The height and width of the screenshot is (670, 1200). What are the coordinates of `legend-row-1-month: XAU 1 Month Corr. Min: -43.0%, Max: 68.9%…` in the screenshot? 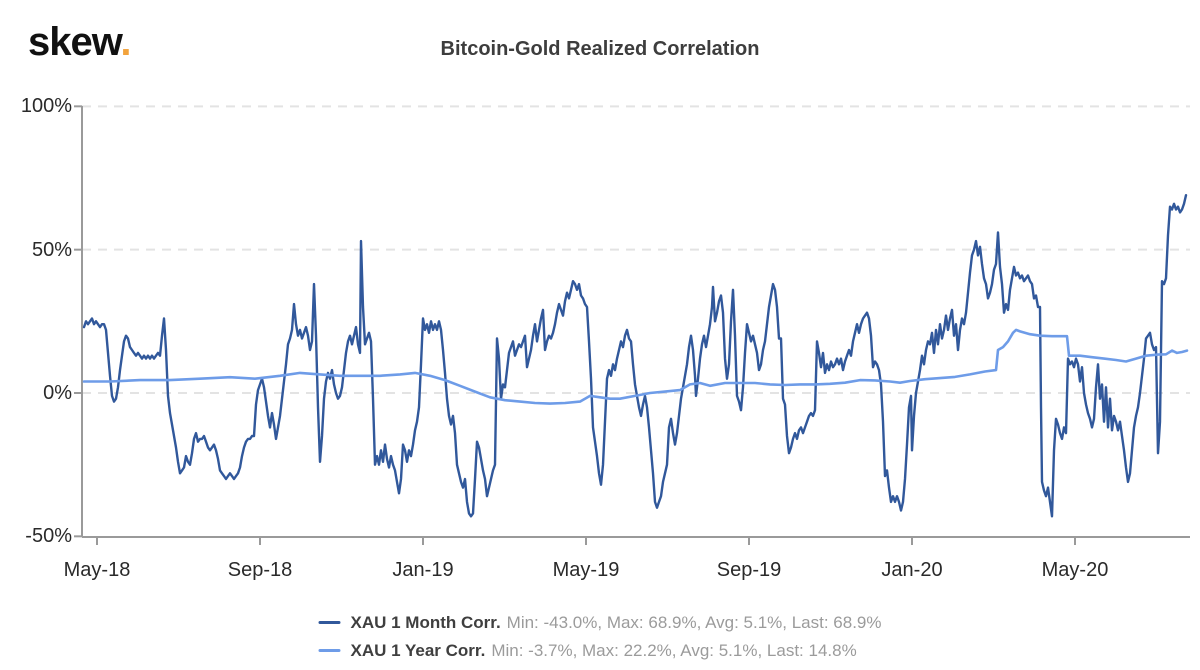 It's located at (600, 622).